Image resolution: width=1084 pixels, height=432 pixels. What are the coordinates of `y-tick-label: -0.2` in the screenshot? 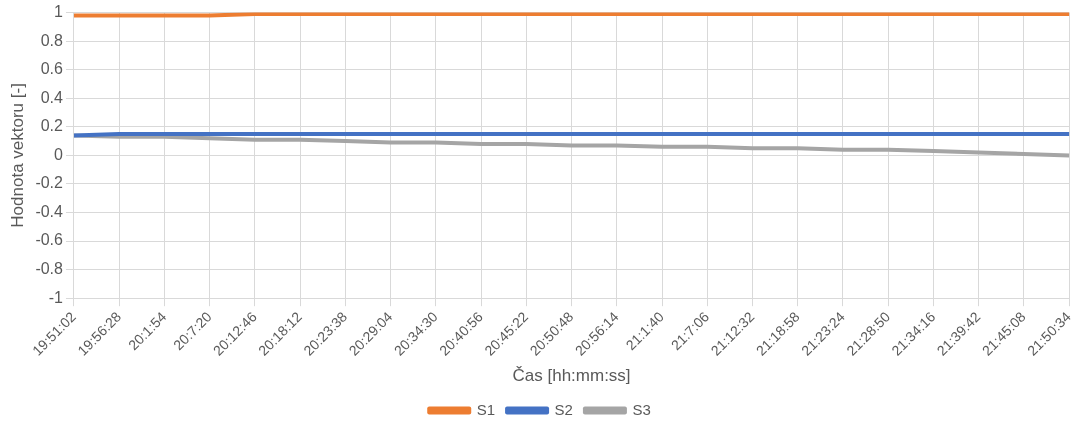 It's located at (49, 183).